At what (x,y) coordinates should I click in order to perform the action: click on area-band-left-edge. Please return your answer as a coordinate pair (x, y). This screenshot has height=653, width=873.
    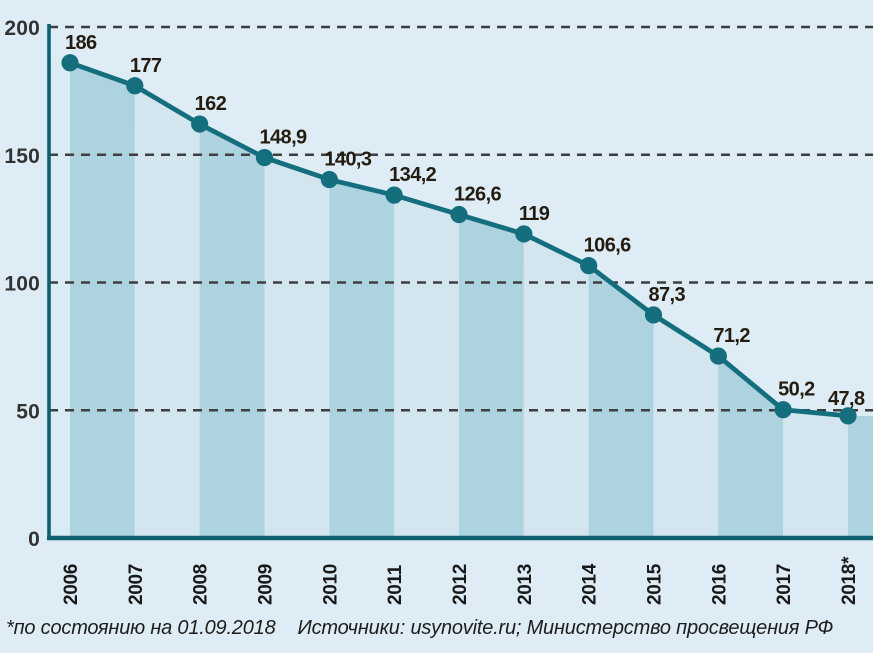
    Looking at the image, I should click on (59, 300).